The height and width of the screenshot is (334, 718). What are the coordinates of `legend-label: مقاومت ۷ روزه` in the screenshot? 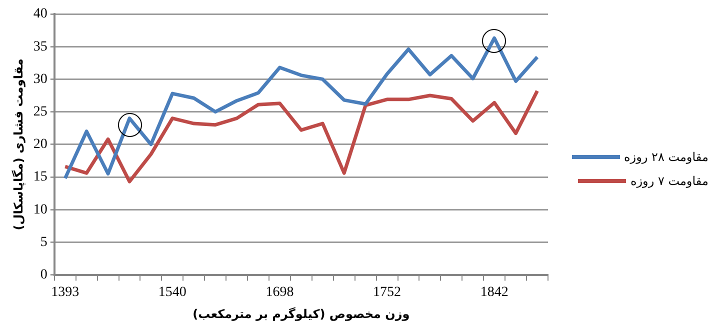 It's located at (669, 181).